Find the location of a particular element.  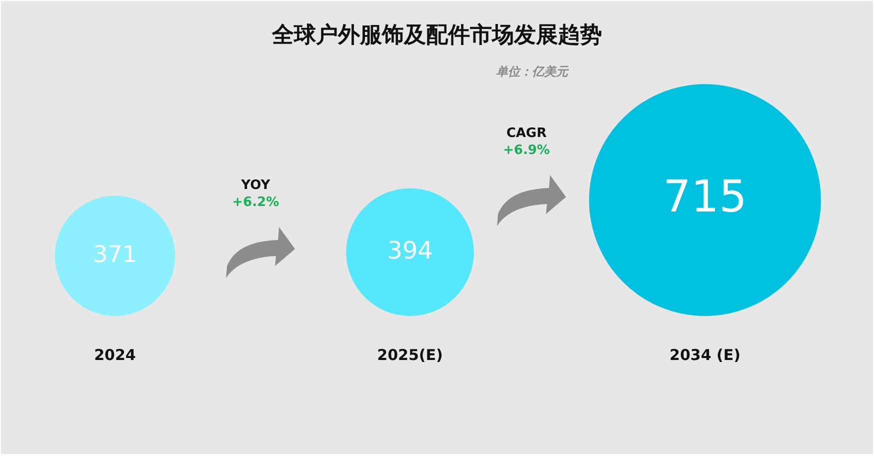

data-label: 715 is located at coordinates (705, 197).